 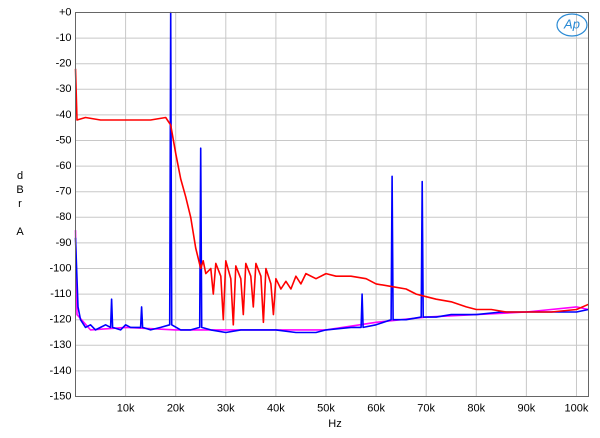 I want to click on x-tick-label: 50k, so click(x=326, y=408).